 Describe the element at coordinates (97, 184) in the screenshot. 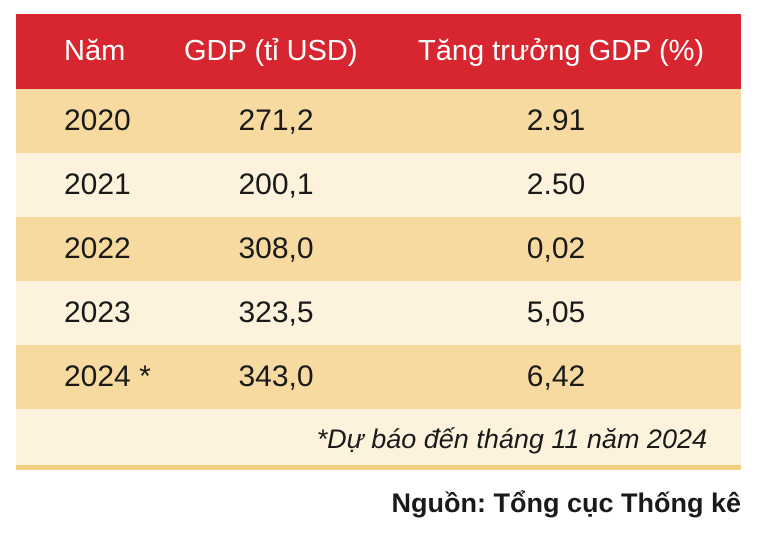

I see `year-cell: 2021` at that location.